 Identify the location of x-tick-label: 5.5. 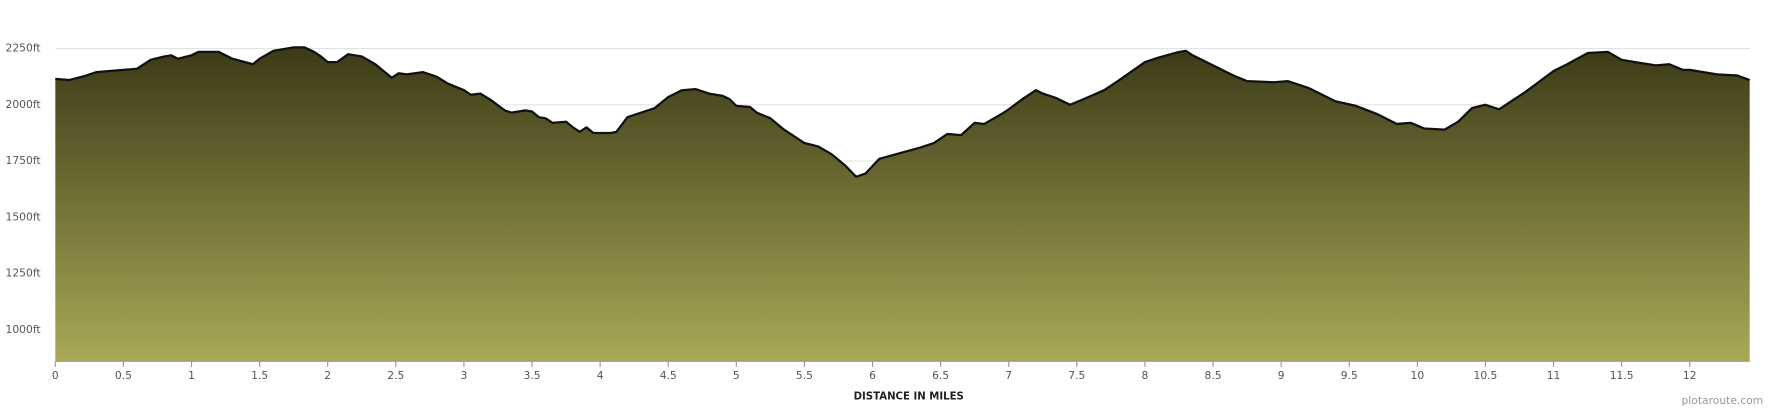
(804, 375).